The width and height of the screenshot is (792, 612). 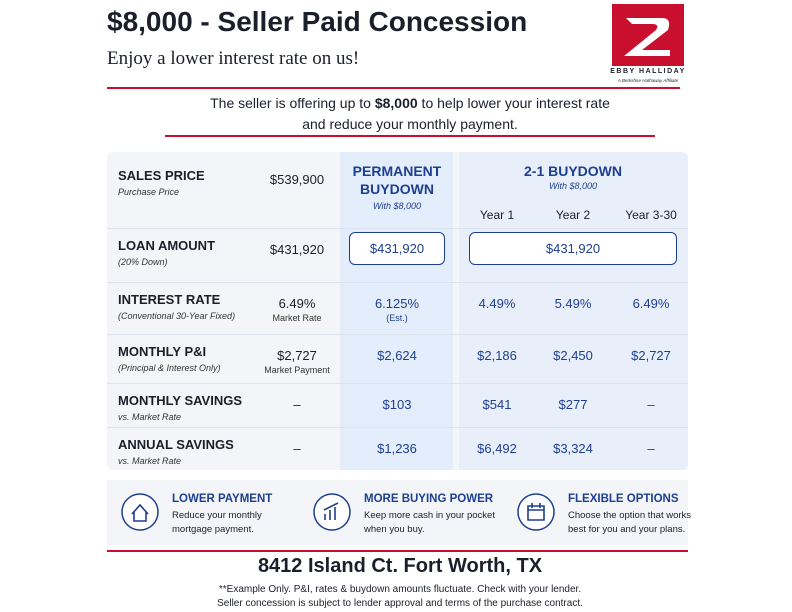 I want to click on market-value: $2,727, so click(x=297, y=355).